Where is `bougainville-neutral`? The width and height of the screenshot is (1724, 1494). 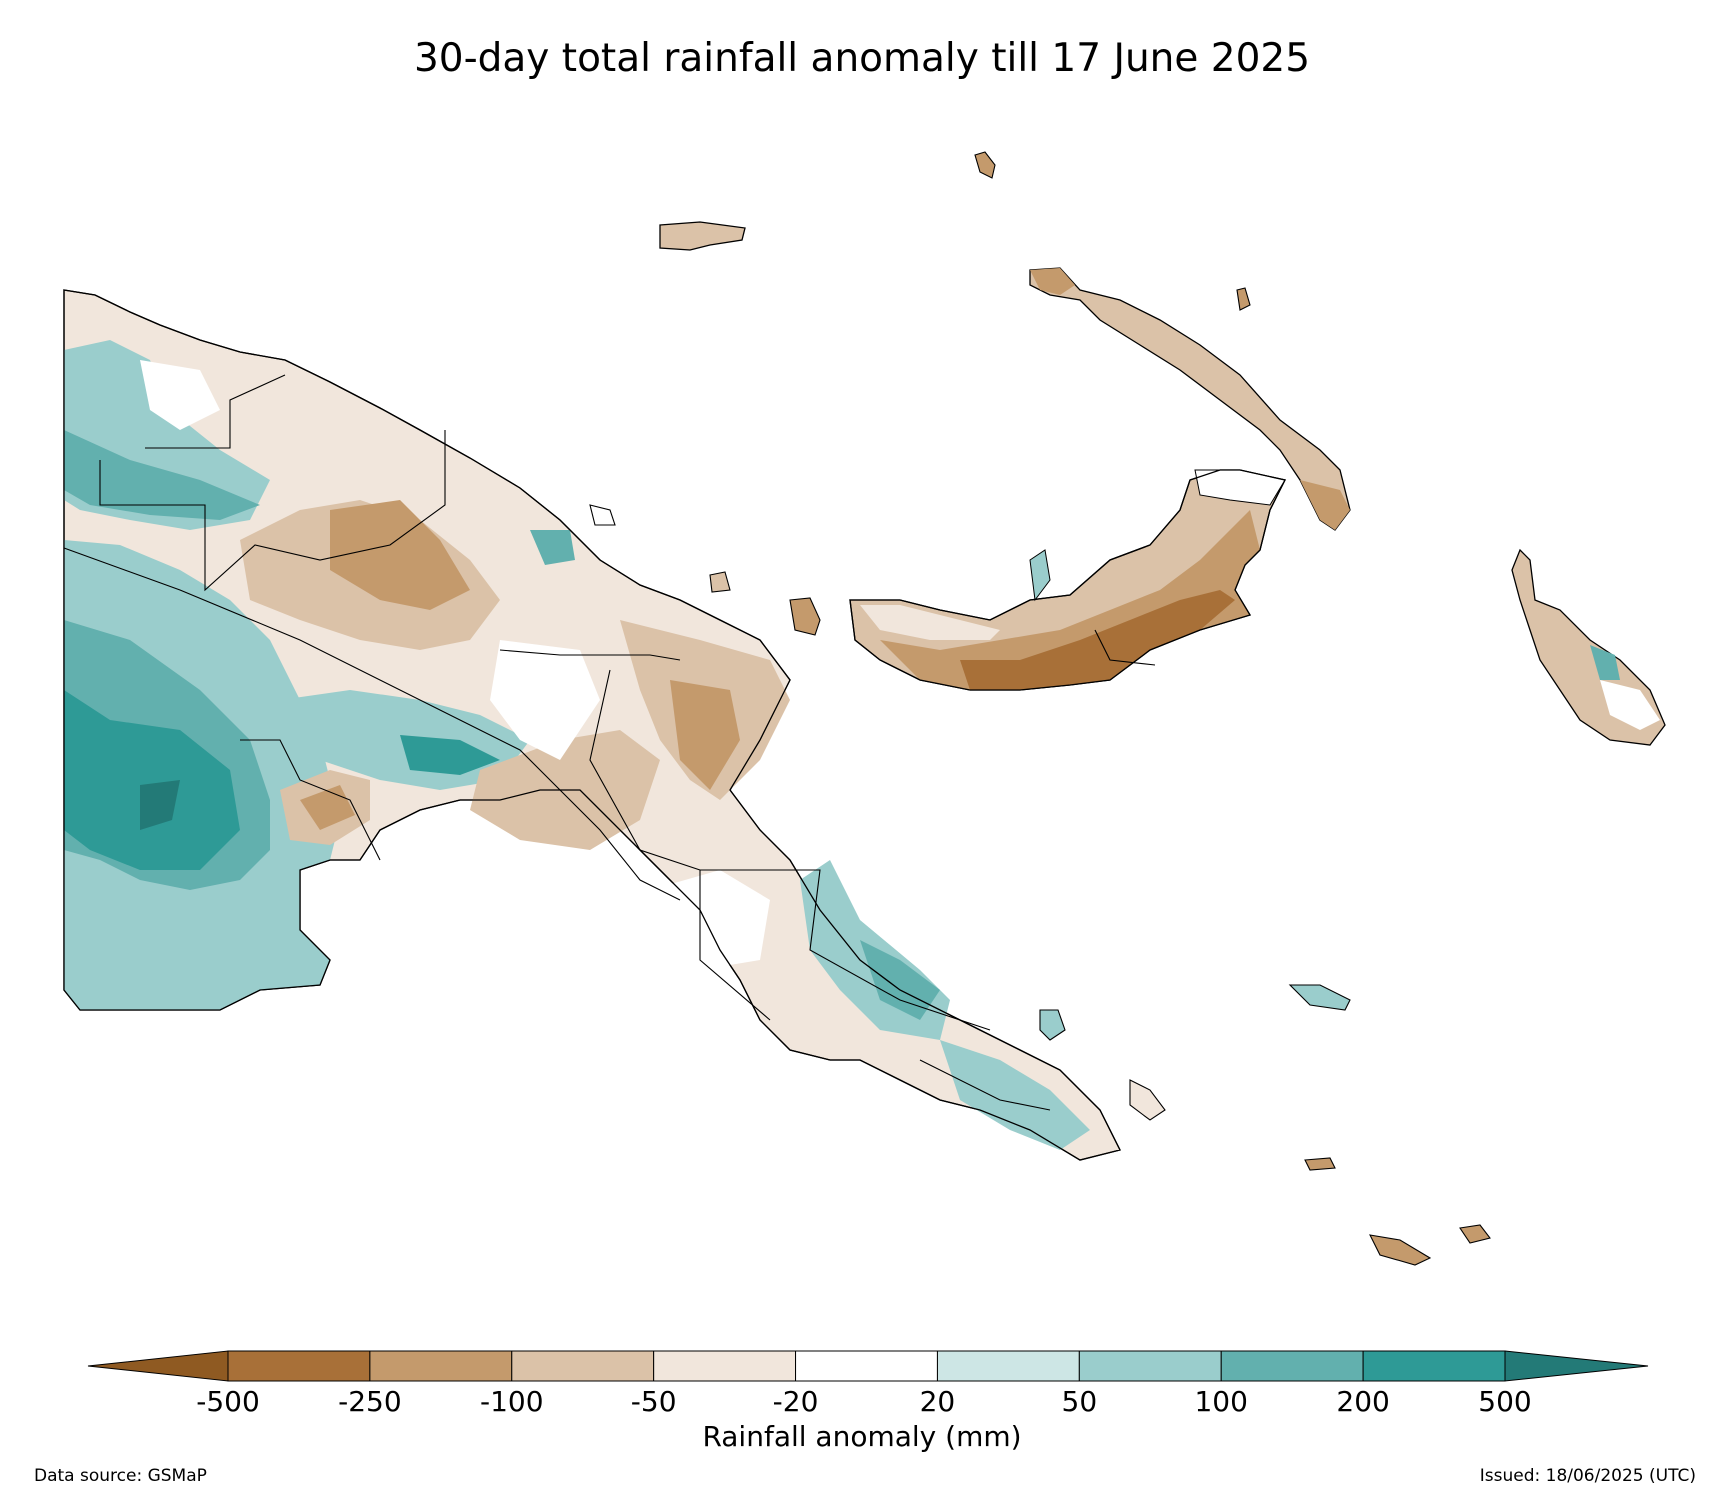
bougainville-neutral is located at coordinates (1630, 705).